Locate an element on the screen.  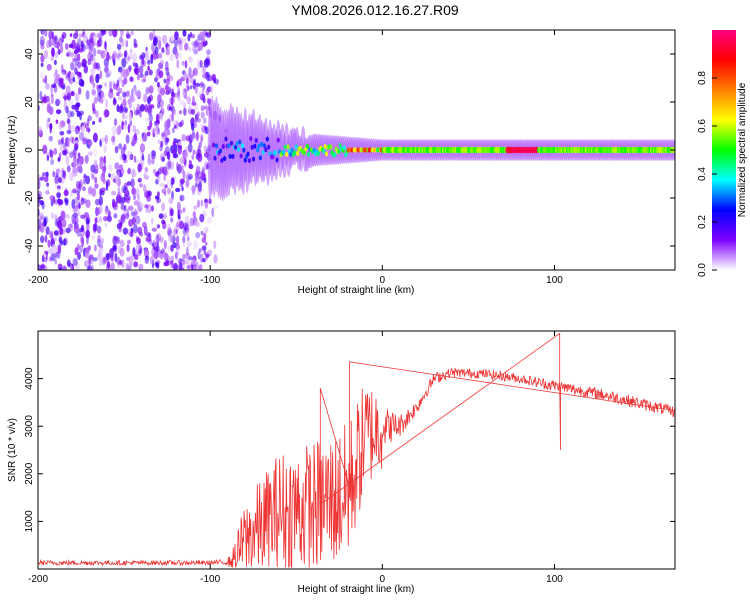
y-tick-label: 40 is located at coordinates (29, 54).